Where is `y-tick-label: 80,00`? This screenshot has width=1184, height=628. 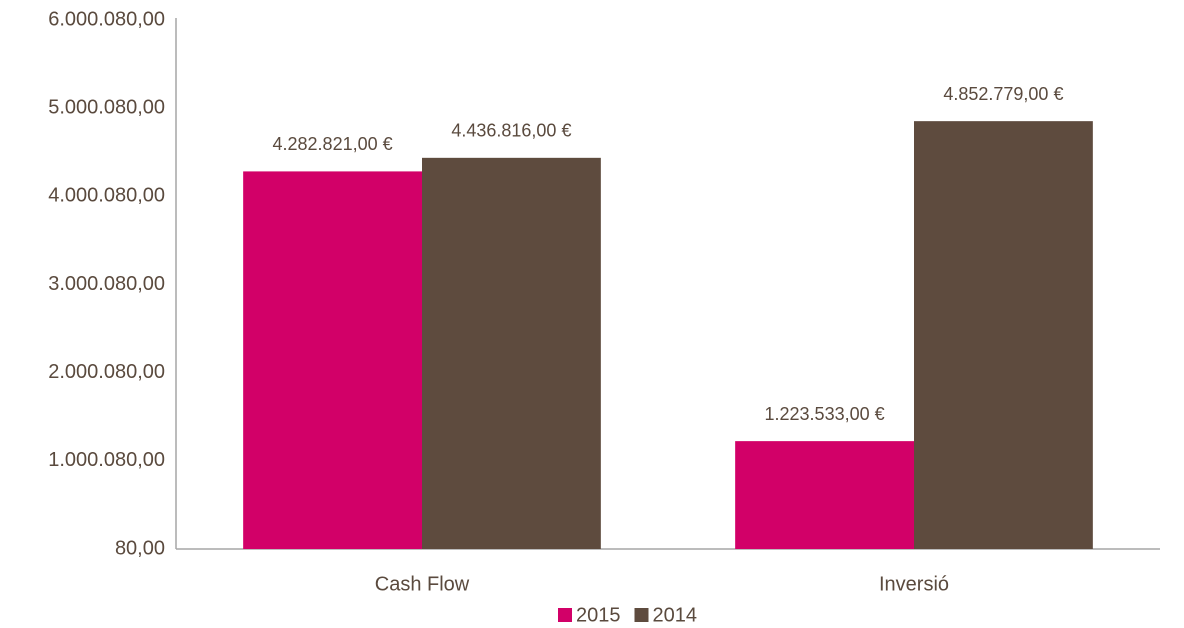 y-tick-label: 80,00 is located at coordinates (140, 548).